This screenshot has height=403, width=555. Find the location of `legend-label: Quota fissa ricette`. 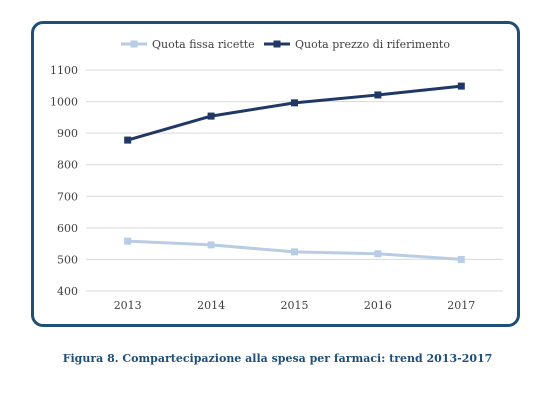

legend-label: Quota fissa ricette is located at coordinates (203, 44).